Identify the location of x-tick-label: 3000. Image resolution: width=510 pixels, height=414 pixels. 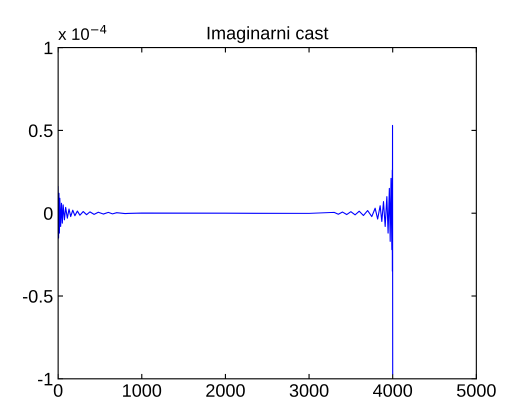
(309, 390).